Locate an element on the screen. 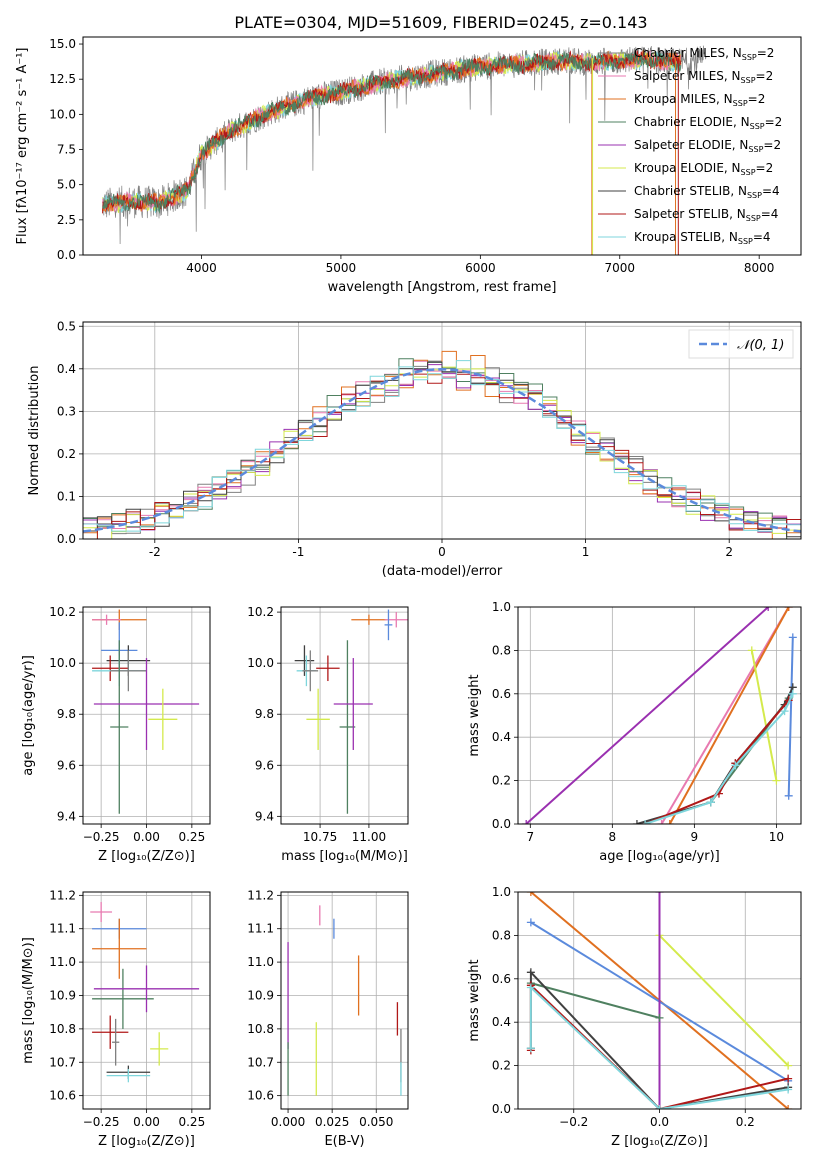 This screenshot has height=1170, width=819. x-tick-label: 2 is located at coordinates (729, 552).